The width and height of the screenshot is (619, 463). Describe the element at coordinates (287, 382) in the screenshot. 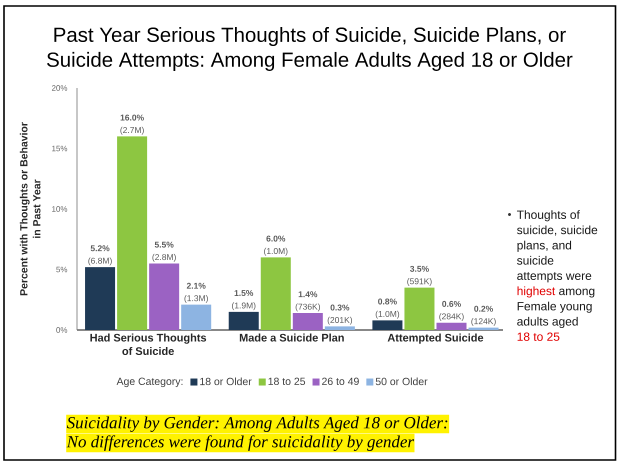

I see `legend-label: 18 to 25` at that location.